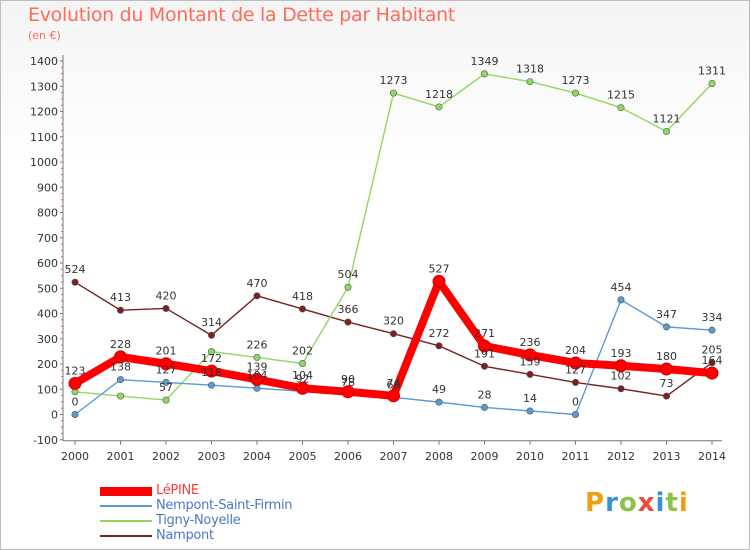 The height and width of the screenshot is (550, 750). I want to click on y-tick-label: 0, so click(54, 415).